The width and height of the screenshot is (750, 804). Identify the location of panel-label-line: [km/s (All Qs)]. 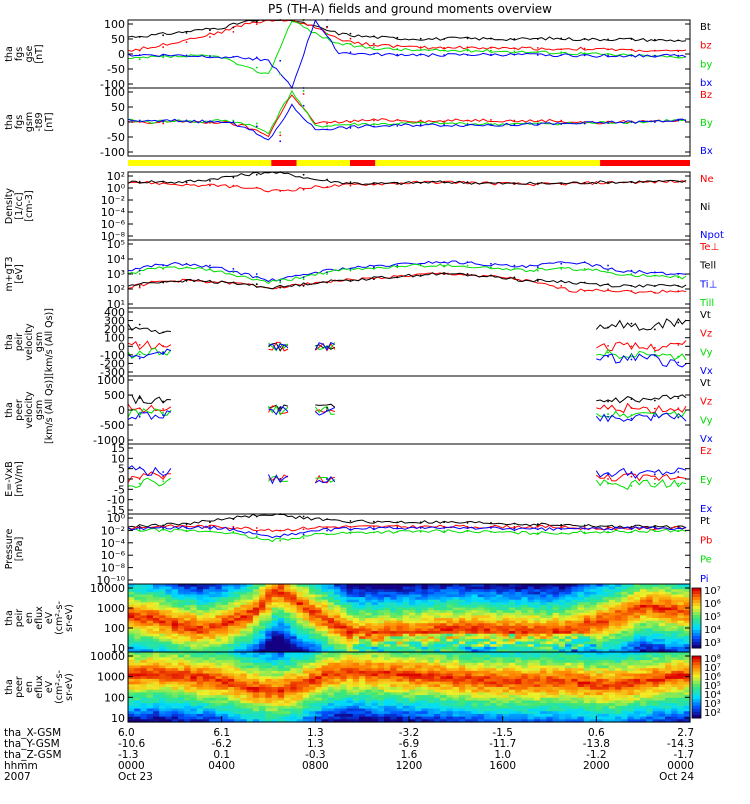
(49, 342).